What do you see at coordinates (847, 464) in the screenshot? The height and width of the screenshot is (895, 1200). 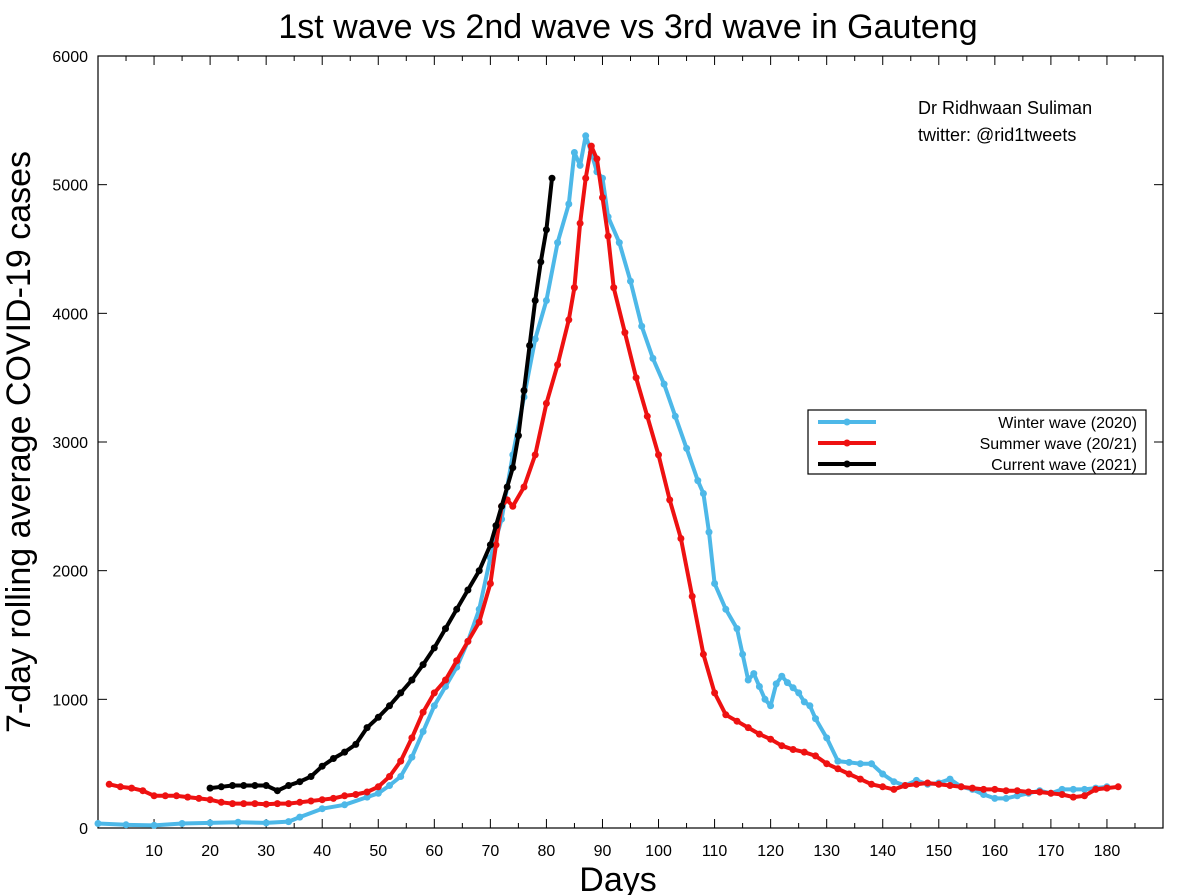 I see `legend-marker` at bounding box center [847, 464].